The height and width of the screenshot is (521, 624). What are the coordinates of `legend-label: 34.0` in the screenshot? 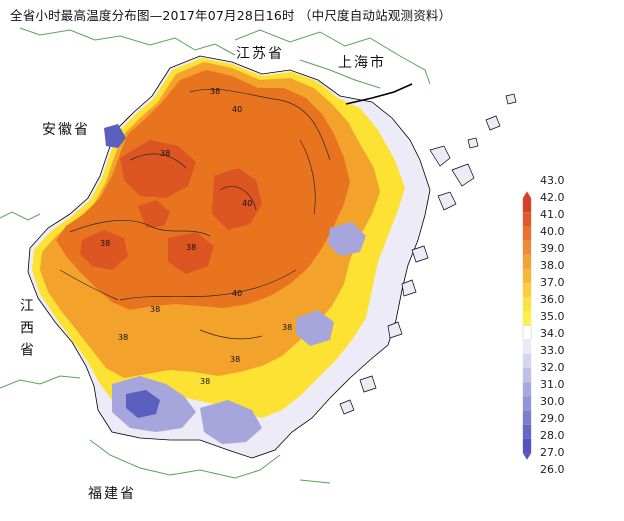 It's located at (552, 333).